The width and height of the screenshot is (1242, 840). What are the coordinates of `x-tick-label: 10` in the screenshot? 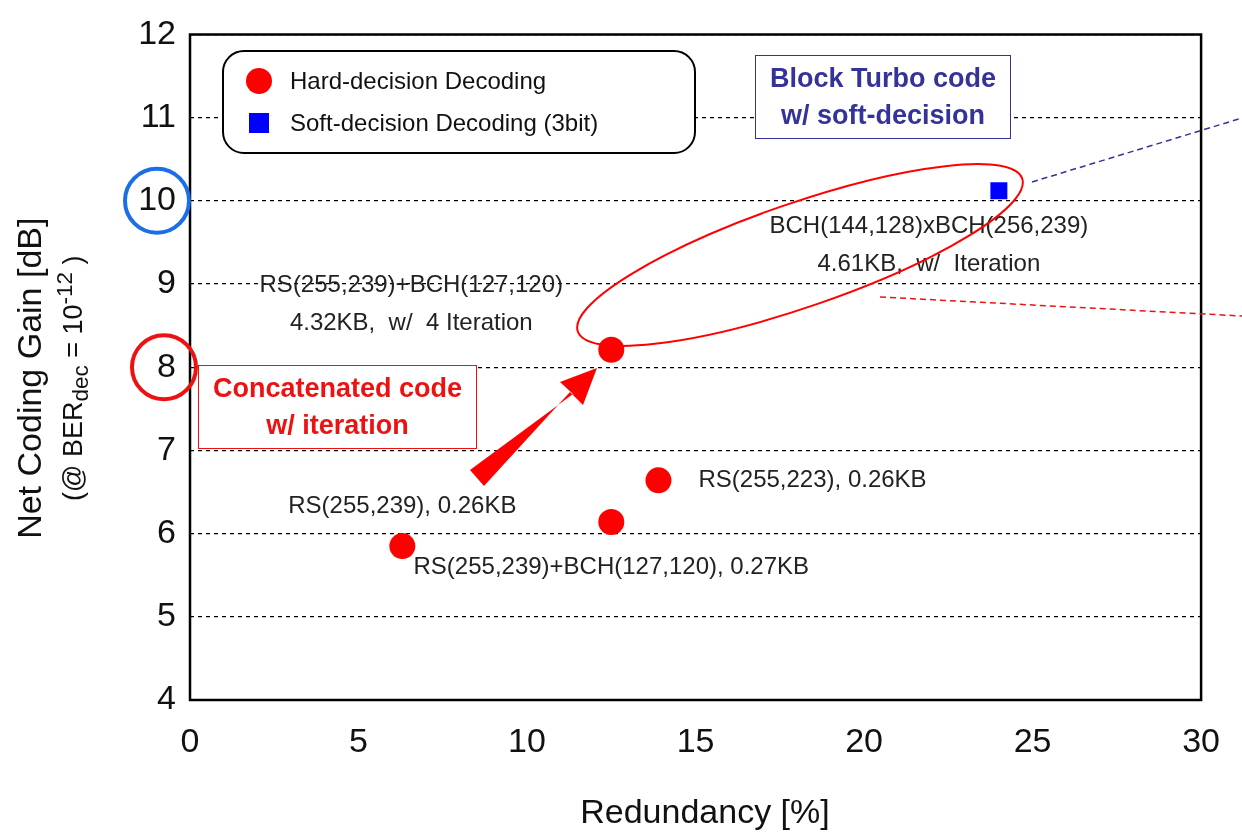 It's located at (527, 739).